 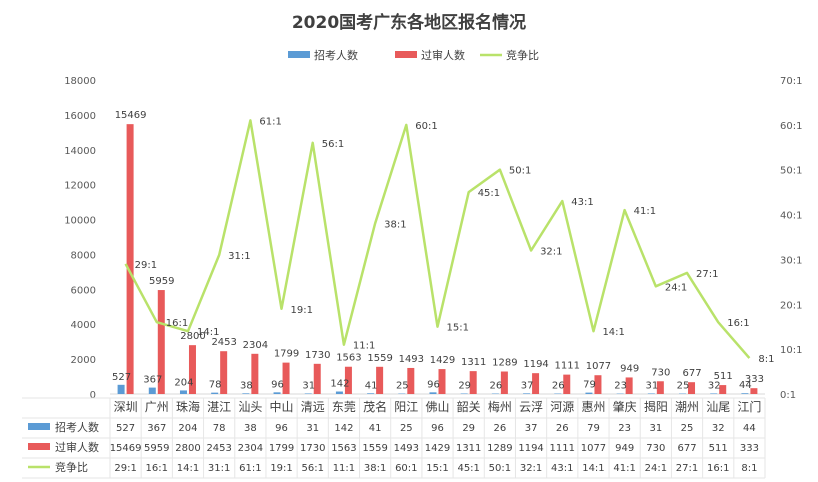 I want to click on table-cell: 1429, so click(x=437, y=448).